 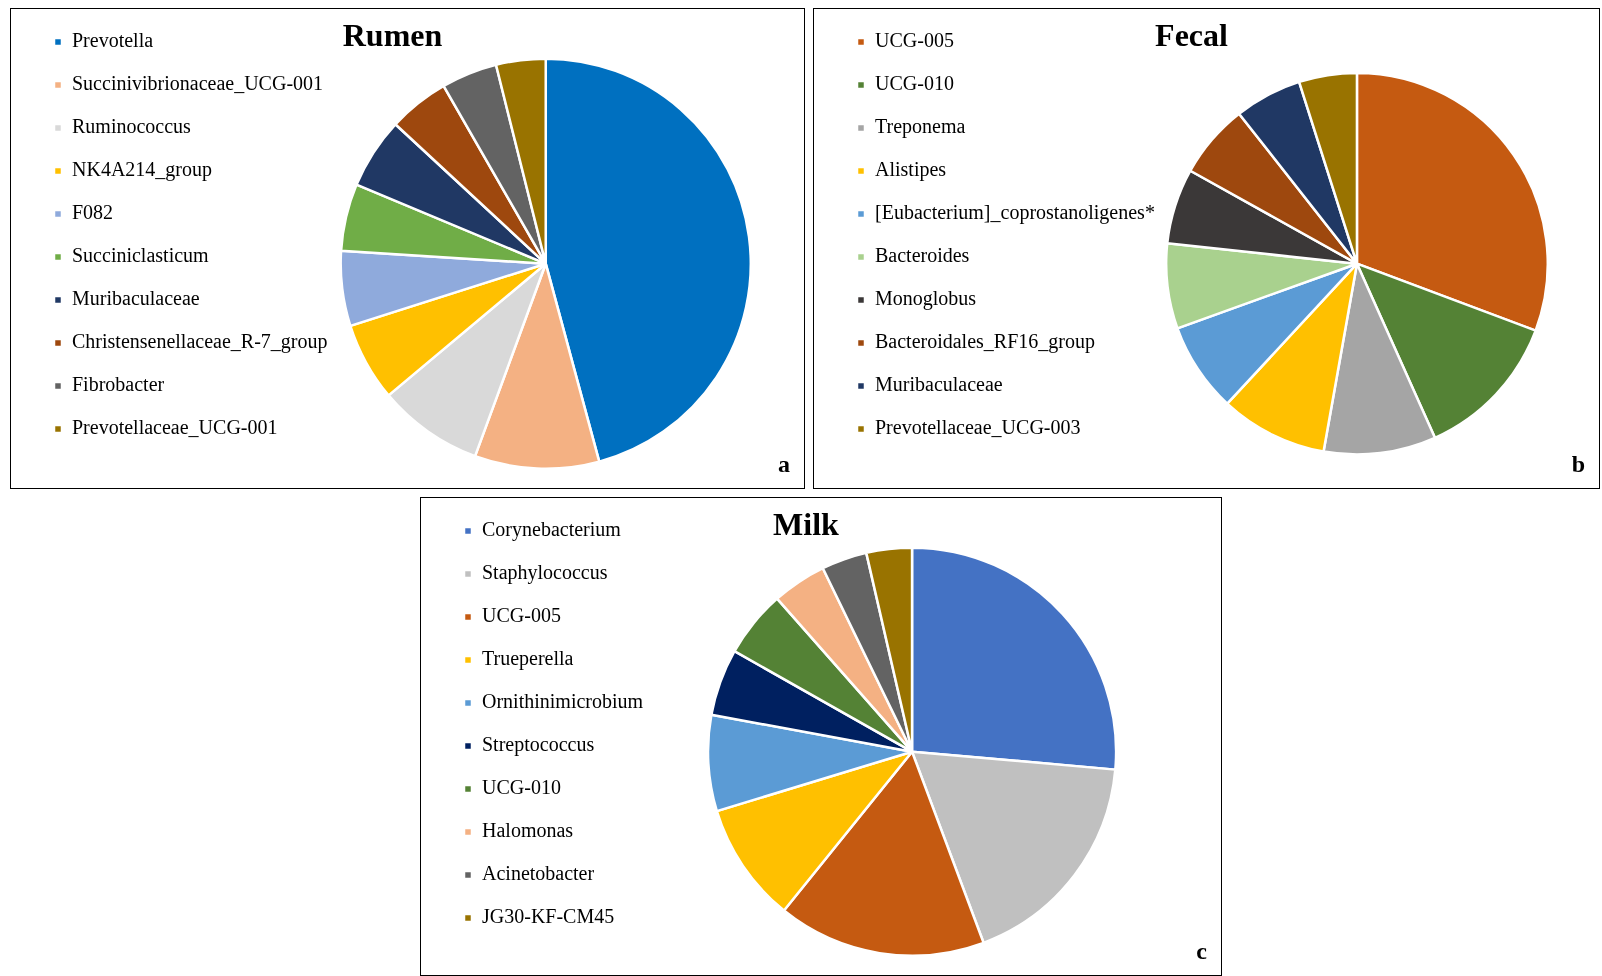 What do you see at coordinates (142, 170) in the screenshot?
I see `legend-label: NK4A214_group` at bounding box center [142, 170].